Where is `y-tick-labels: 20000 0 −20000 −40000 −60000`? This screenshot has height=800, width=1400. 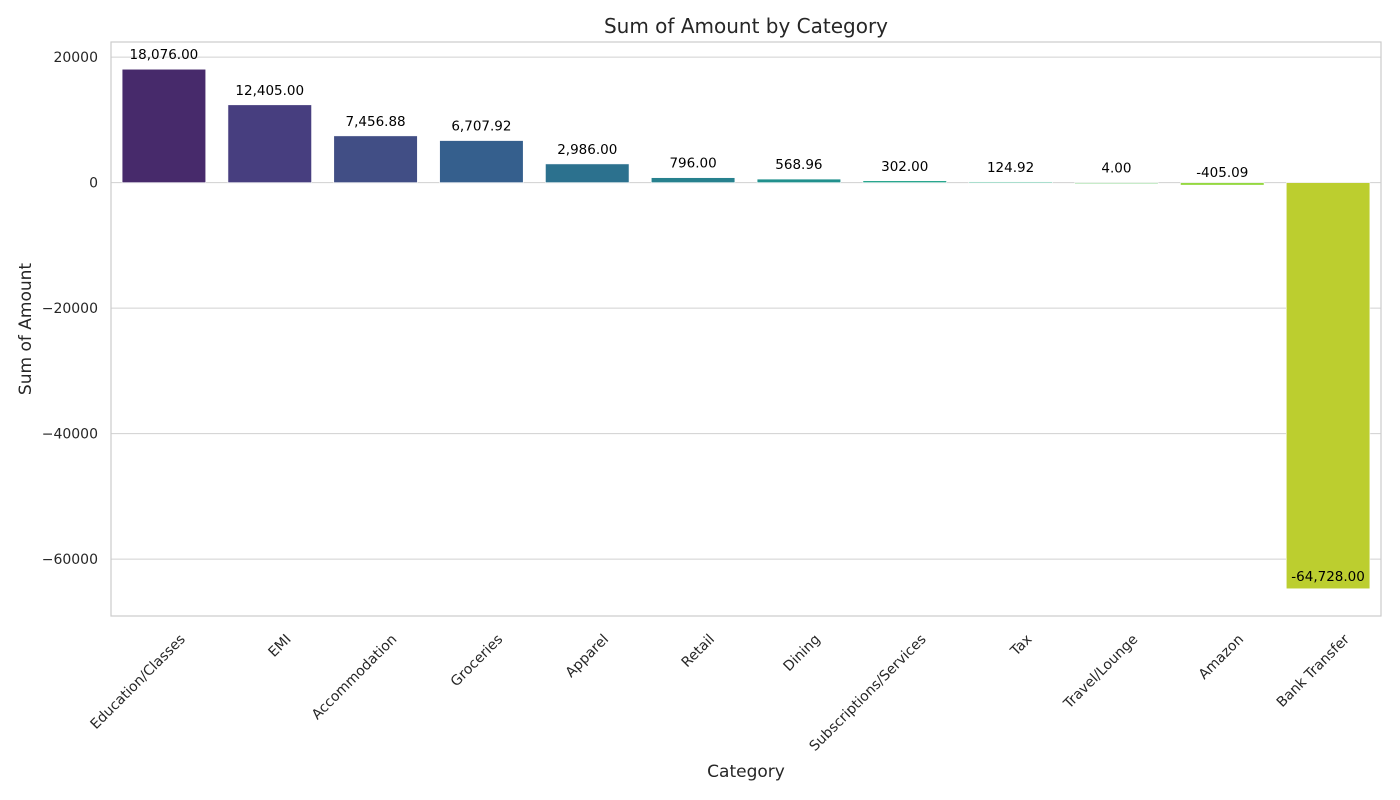 y-tick-labels: 20000 0 −20000 −40000 −60000 is located at coordinates (70, 309).